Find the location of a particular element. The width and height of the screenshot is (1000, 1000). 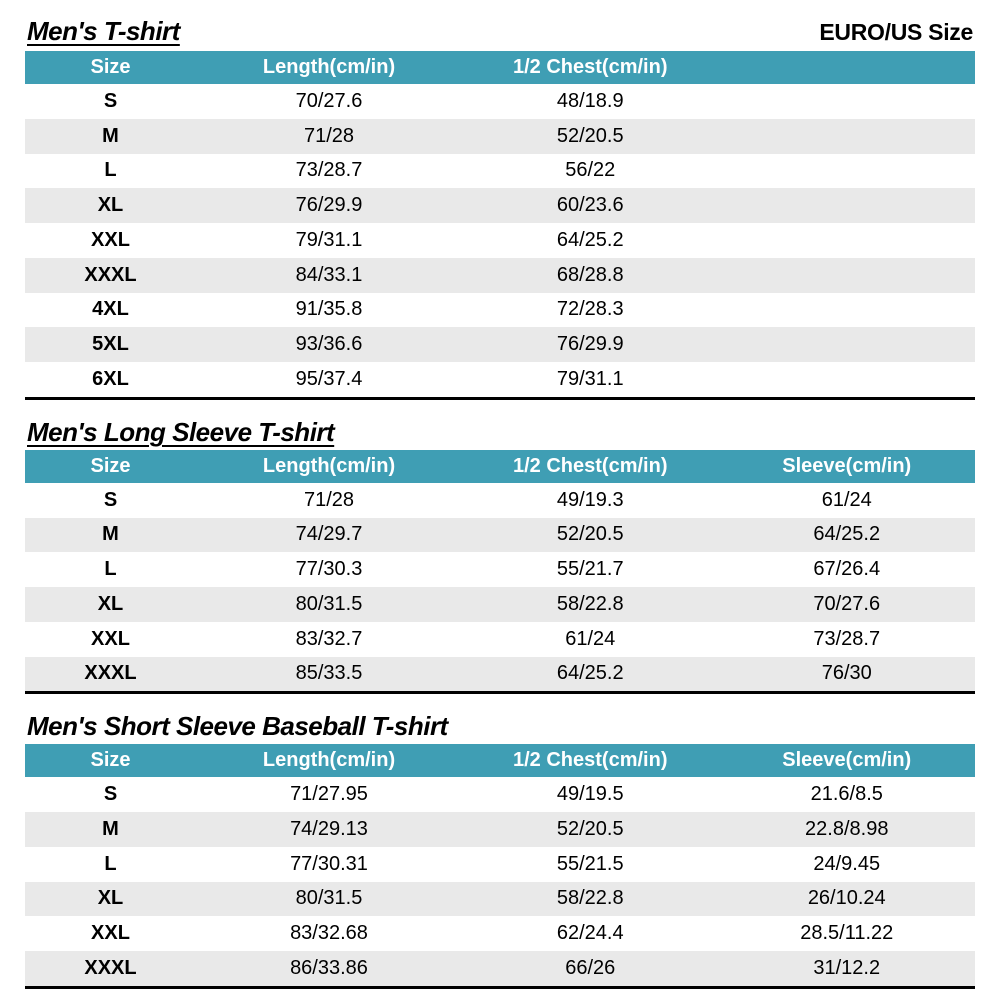

value-cell: 77/30.3 is located at coordinates (329, 569).